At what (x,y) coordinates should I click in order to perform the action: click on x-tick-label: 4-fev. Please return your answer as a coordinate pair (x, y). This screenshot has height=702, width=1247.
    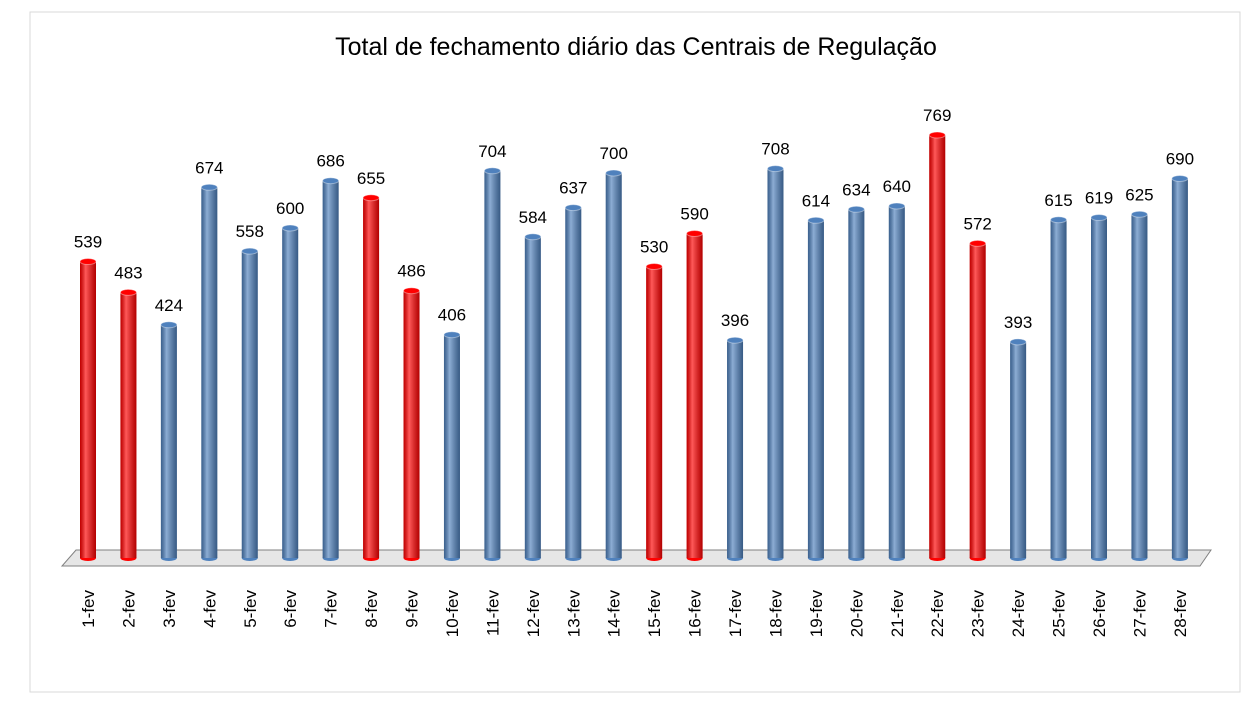
    Looking at the image, I should click on (209, 609).